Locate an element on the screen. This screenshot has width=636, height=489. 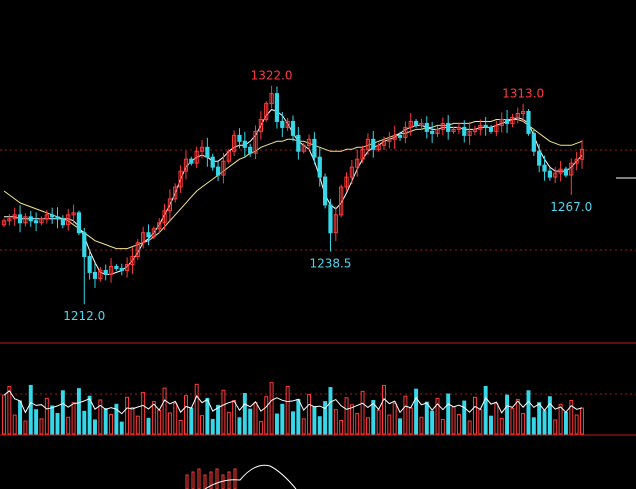
volume-bars is located at coordinates (293, 408).